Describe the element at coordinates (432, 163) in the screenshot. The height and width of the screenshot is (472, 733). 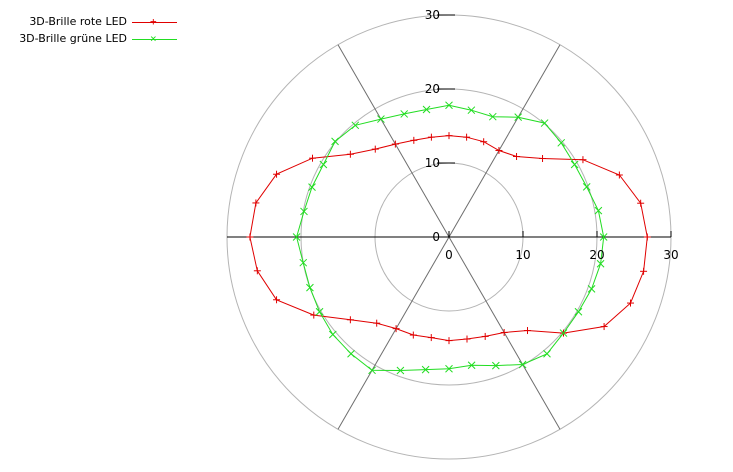
I see `y-tick-label-10: 10` at that location.